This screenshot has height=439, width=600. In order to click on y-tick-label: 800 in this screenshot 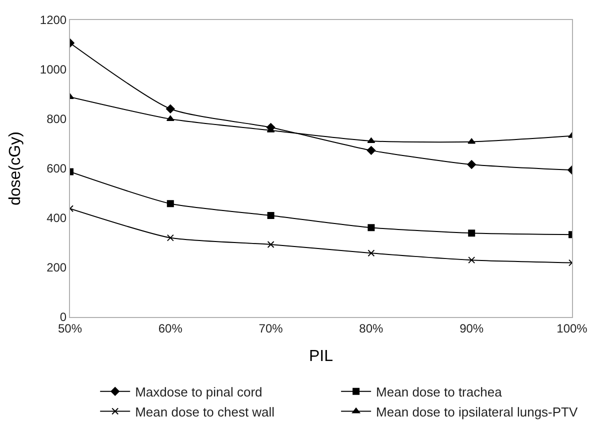, I will do `click(56, 119)`.